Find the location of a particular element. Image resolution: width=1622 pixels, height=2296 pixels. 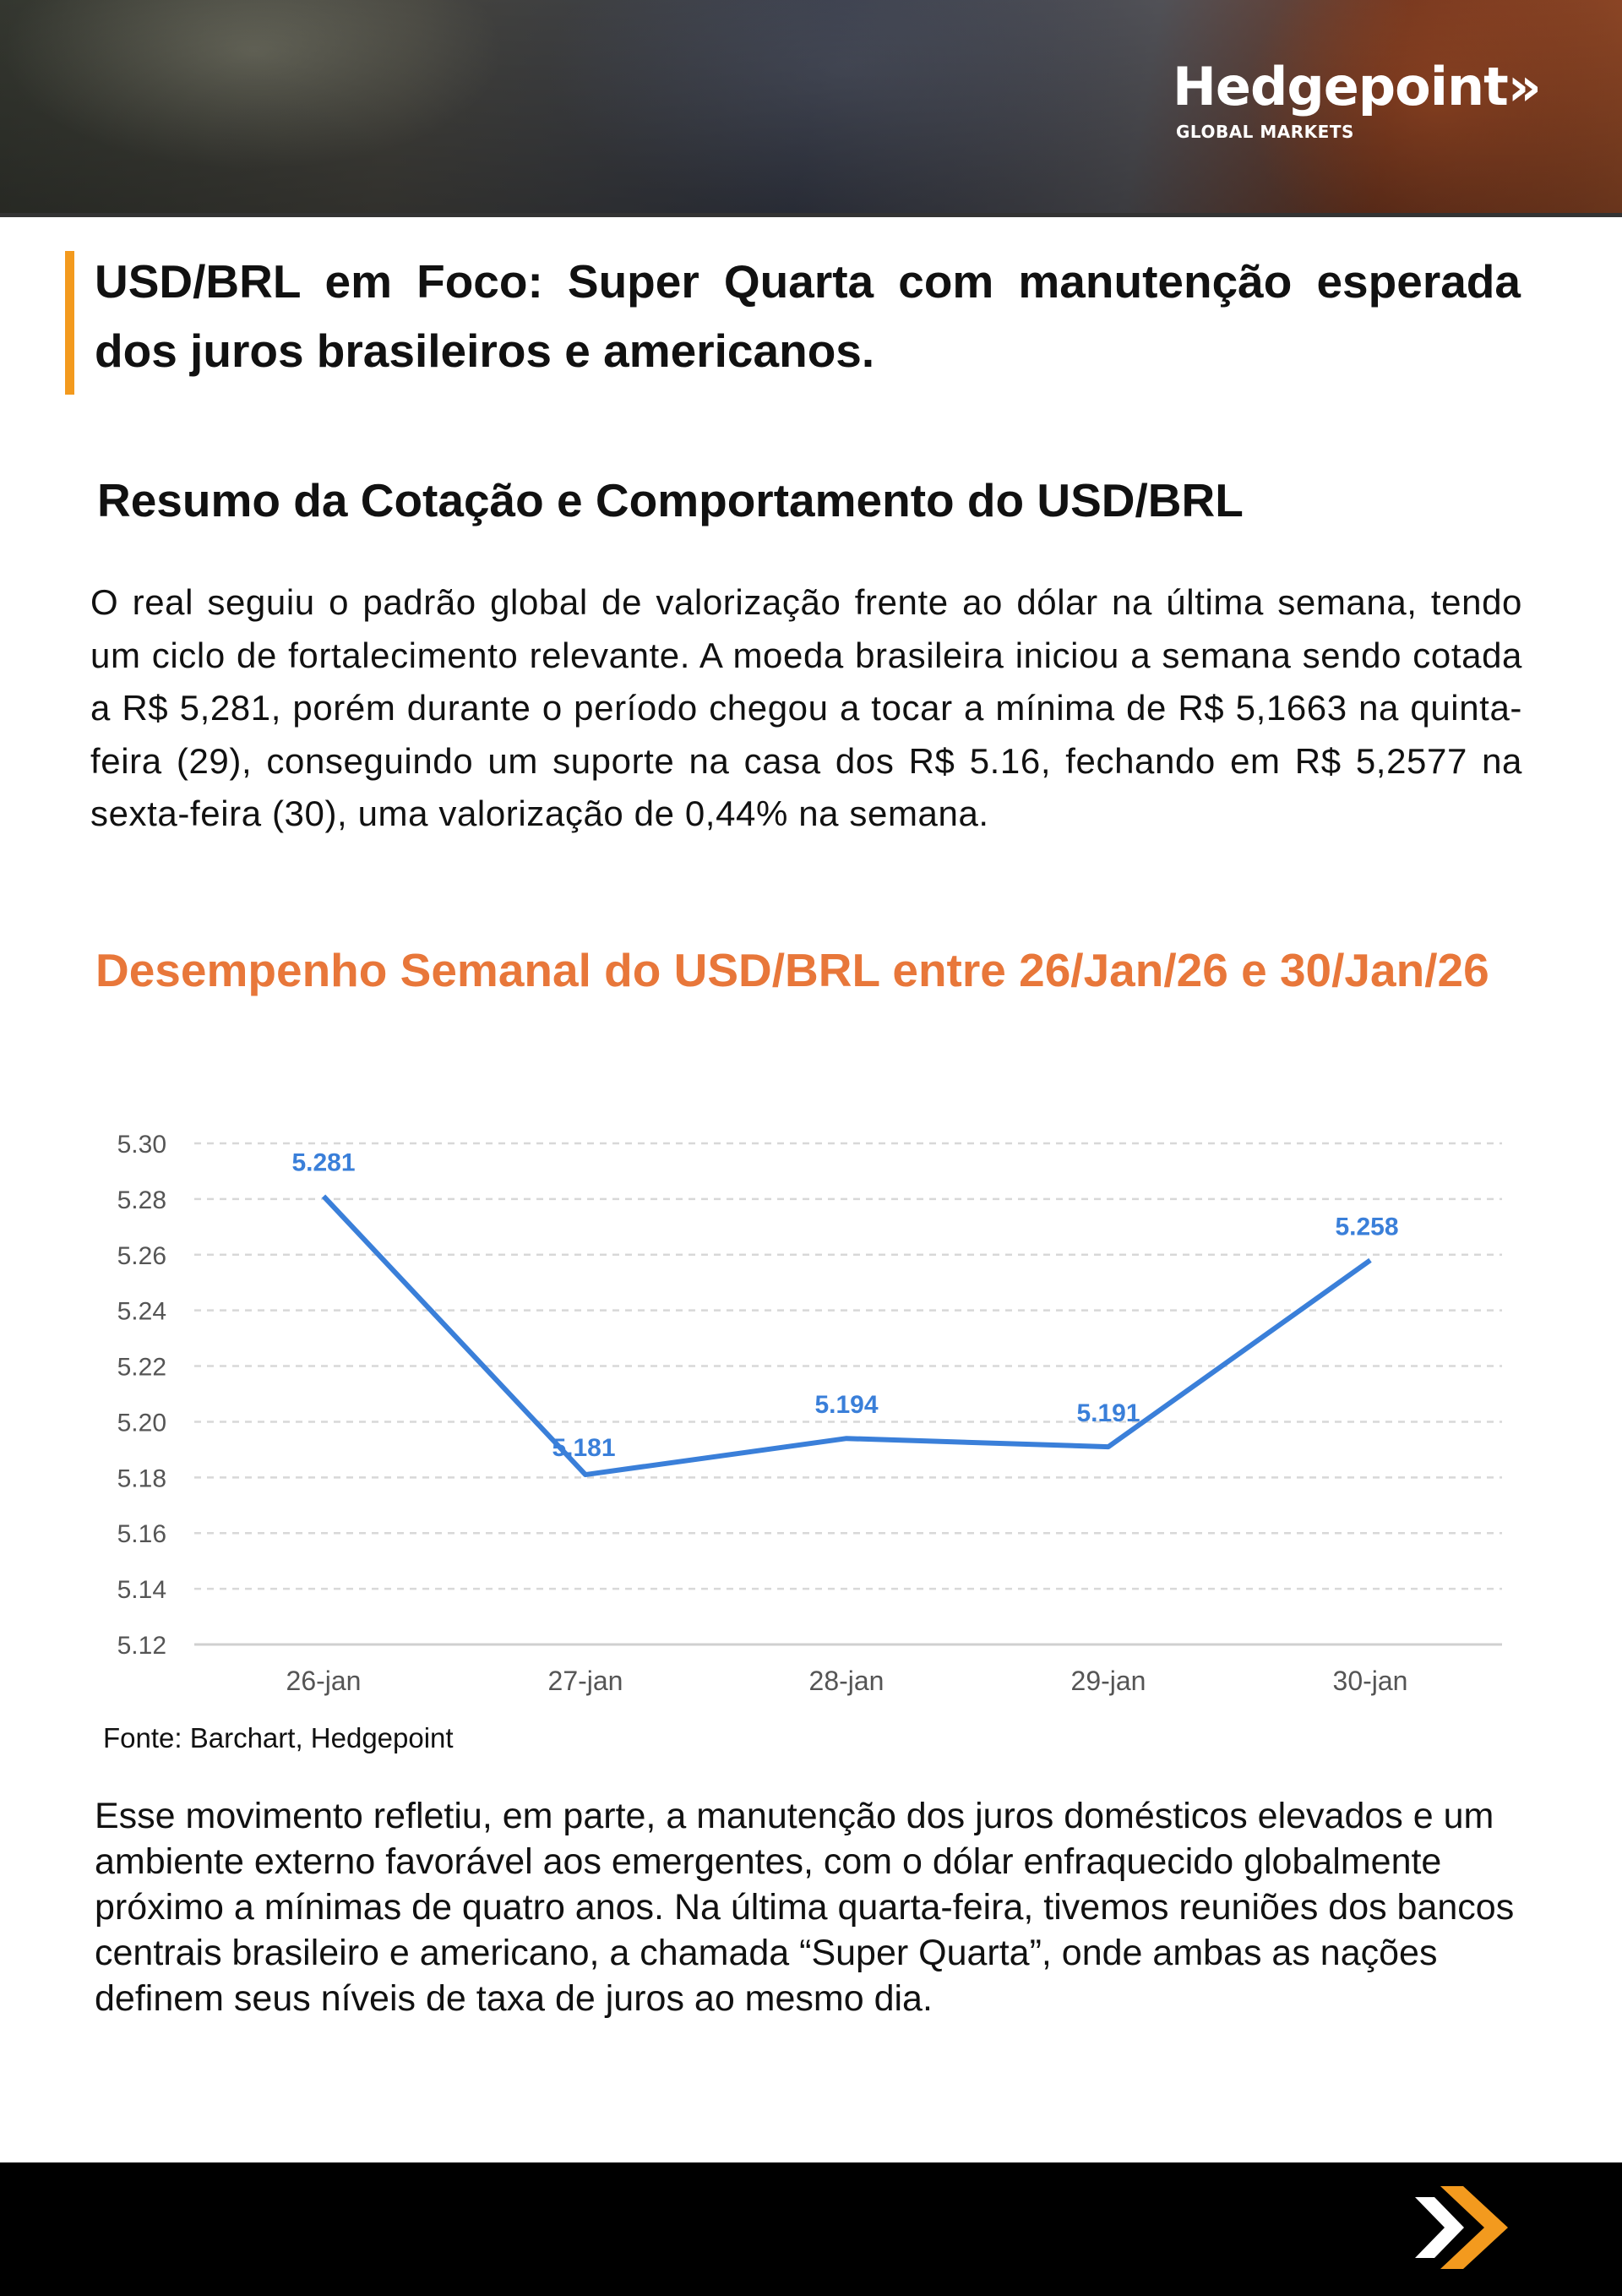

brand-sub: GLOBAL MARKETS is located at coordinates (1265, 132).